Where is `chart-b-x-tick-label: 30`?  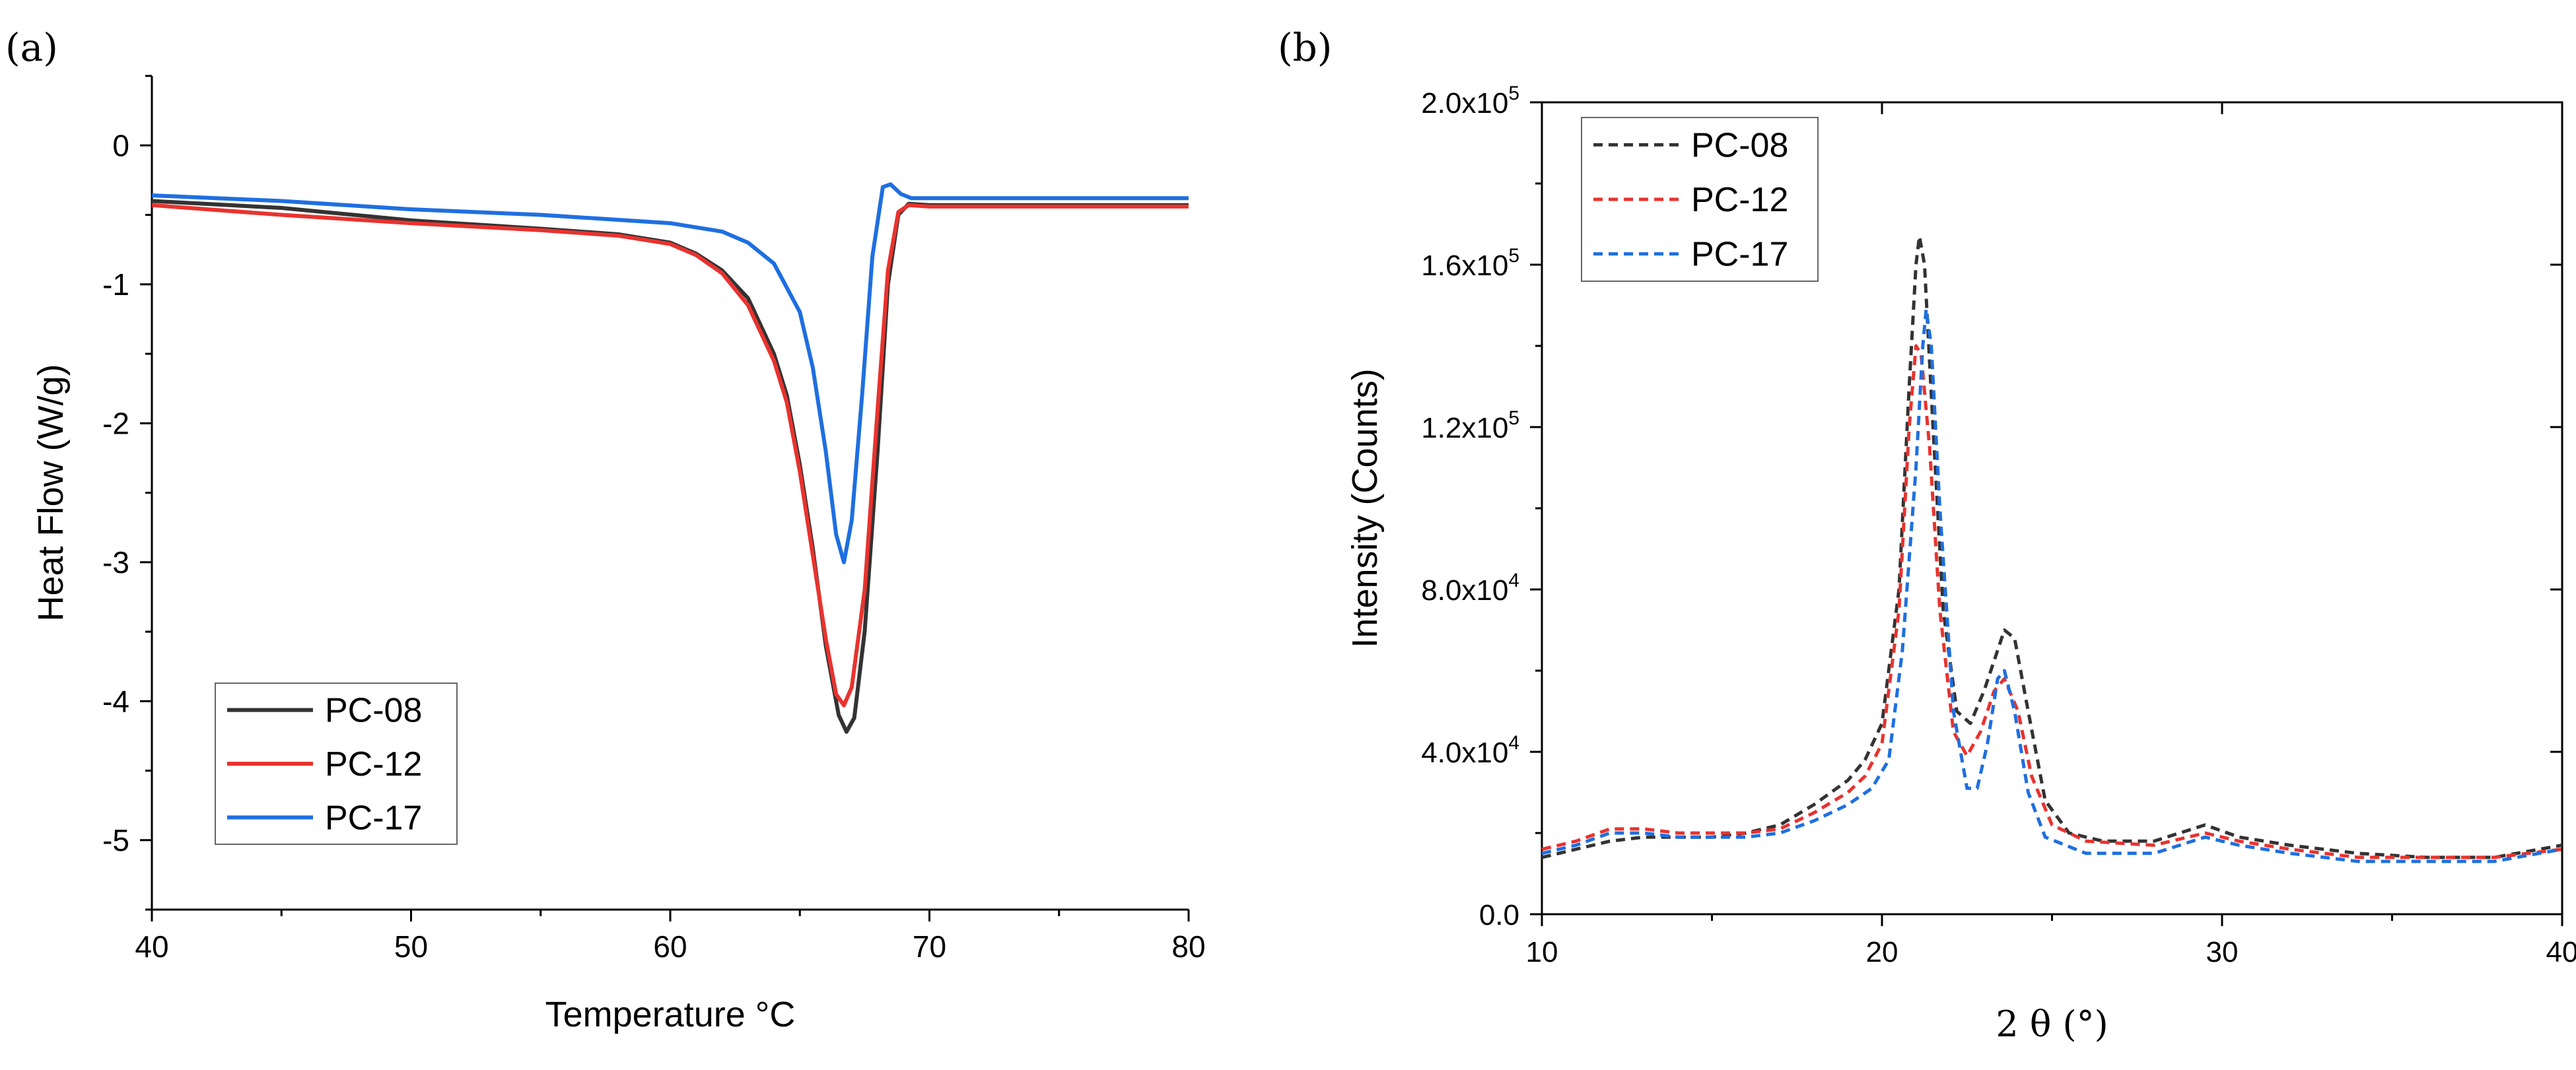
chart-b-x-tick-label: 30 is located at coordinates (2223, 952).